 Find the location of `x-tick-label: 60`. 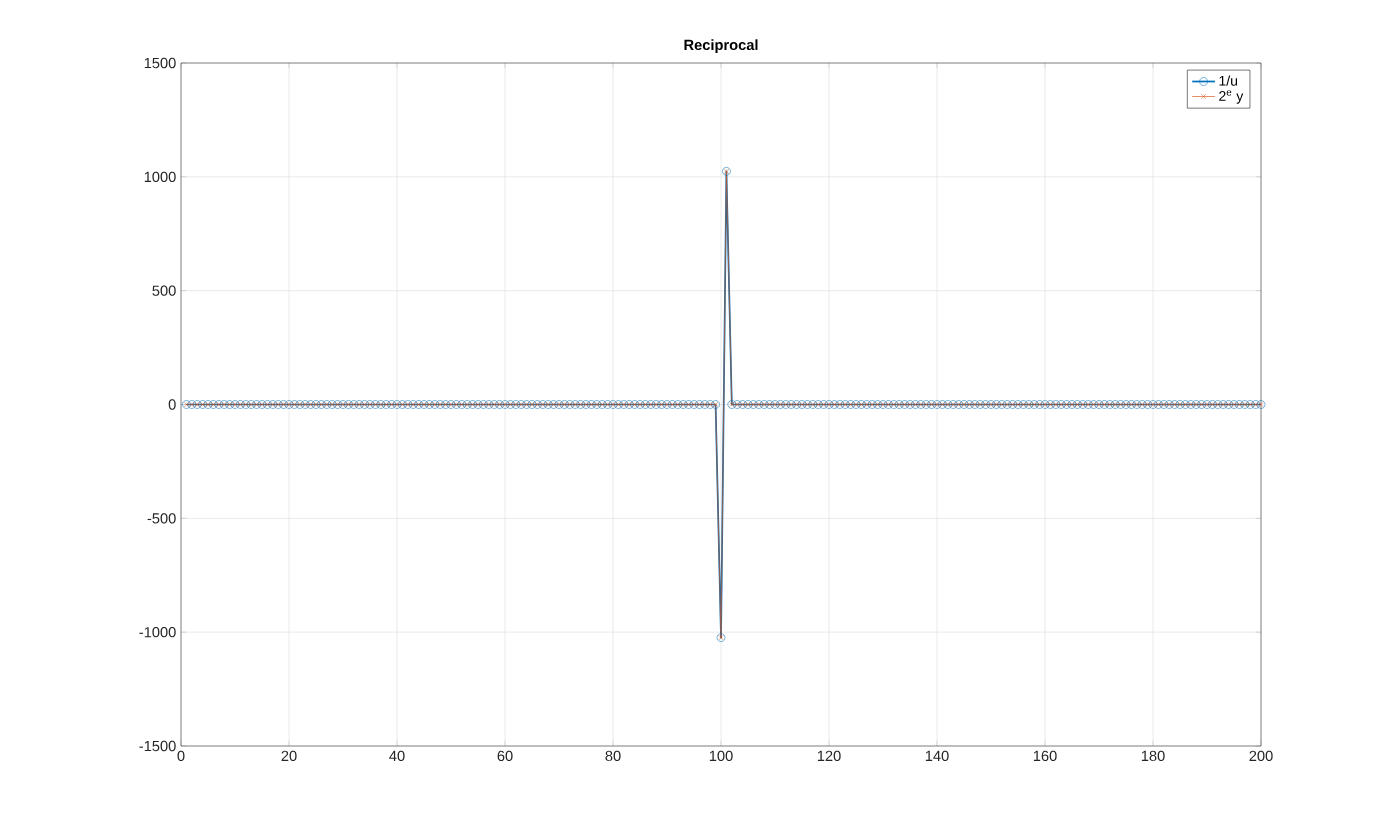

x-tick-label: 60 is located at coordinates (505, 756).